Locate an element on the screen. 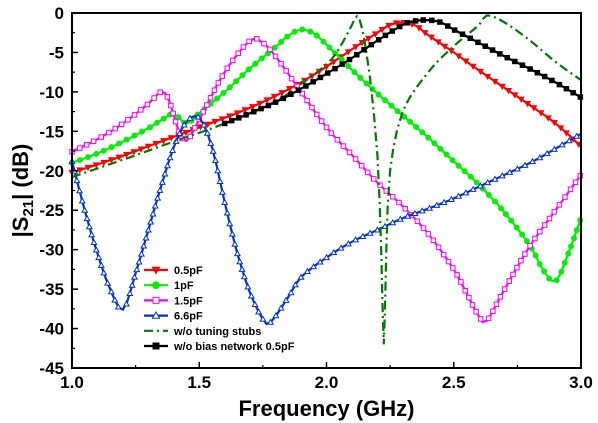 The height and width of the screenshot is (423, 598). y-tick-label: -45 is located at coordinates (51, 368).